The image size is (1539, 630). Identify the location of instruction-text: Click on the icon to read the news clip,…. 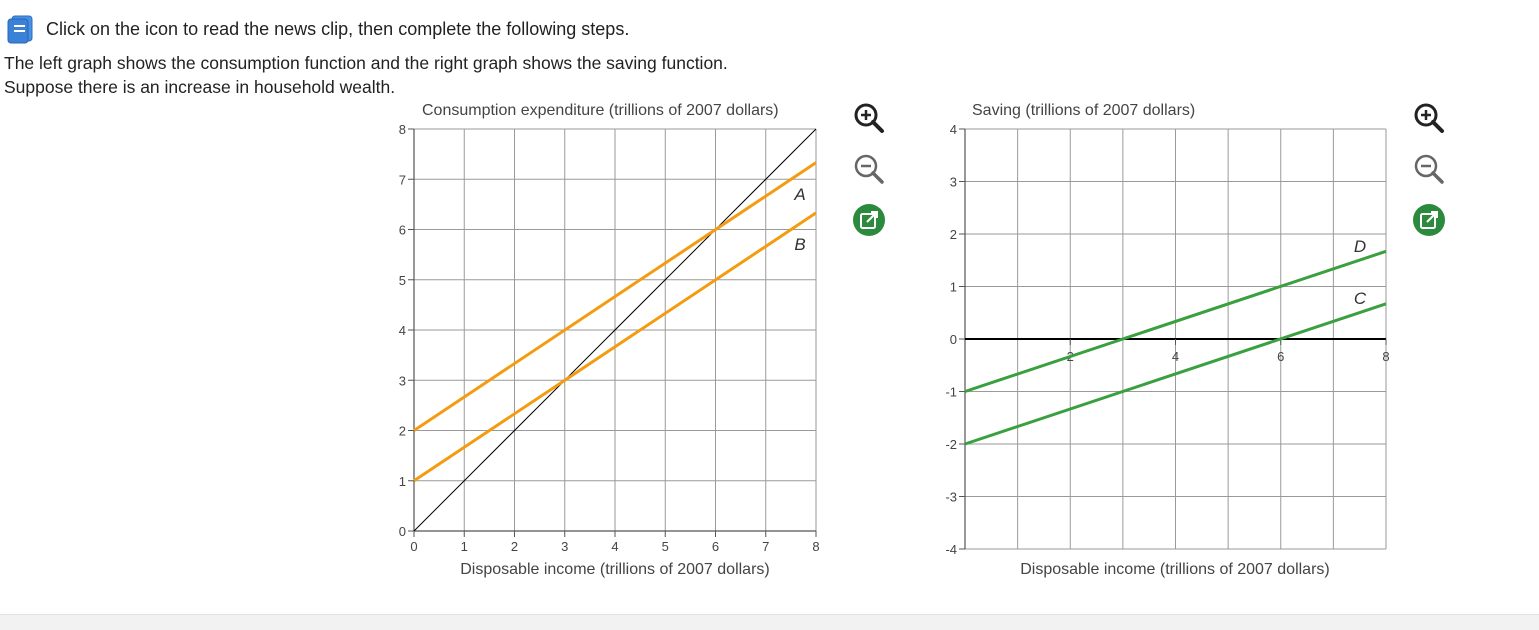
(338, 28).